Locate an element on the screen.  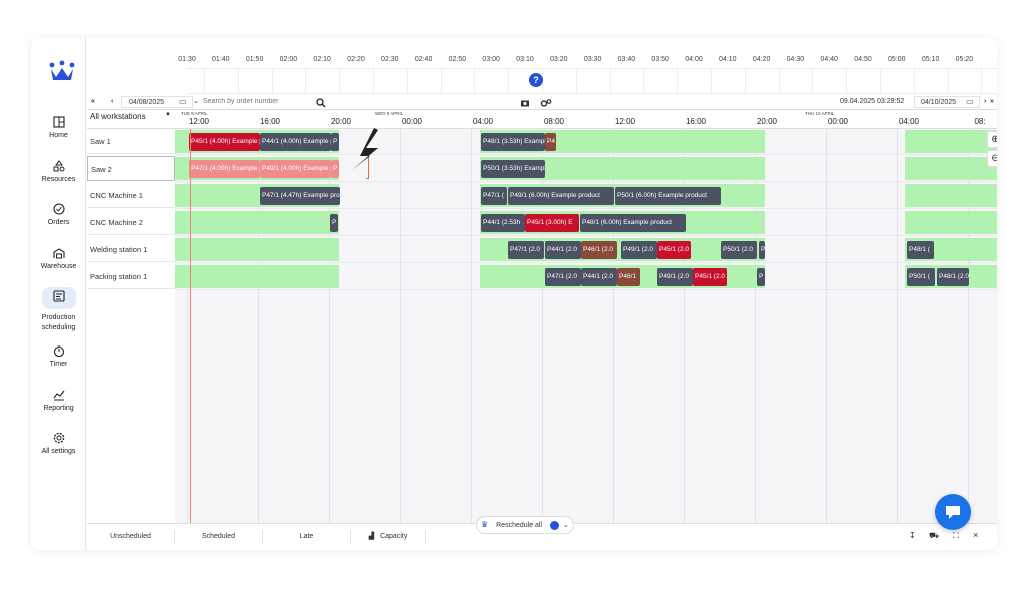
nav-all-settings: All settings is located at coordinates (58, 444).